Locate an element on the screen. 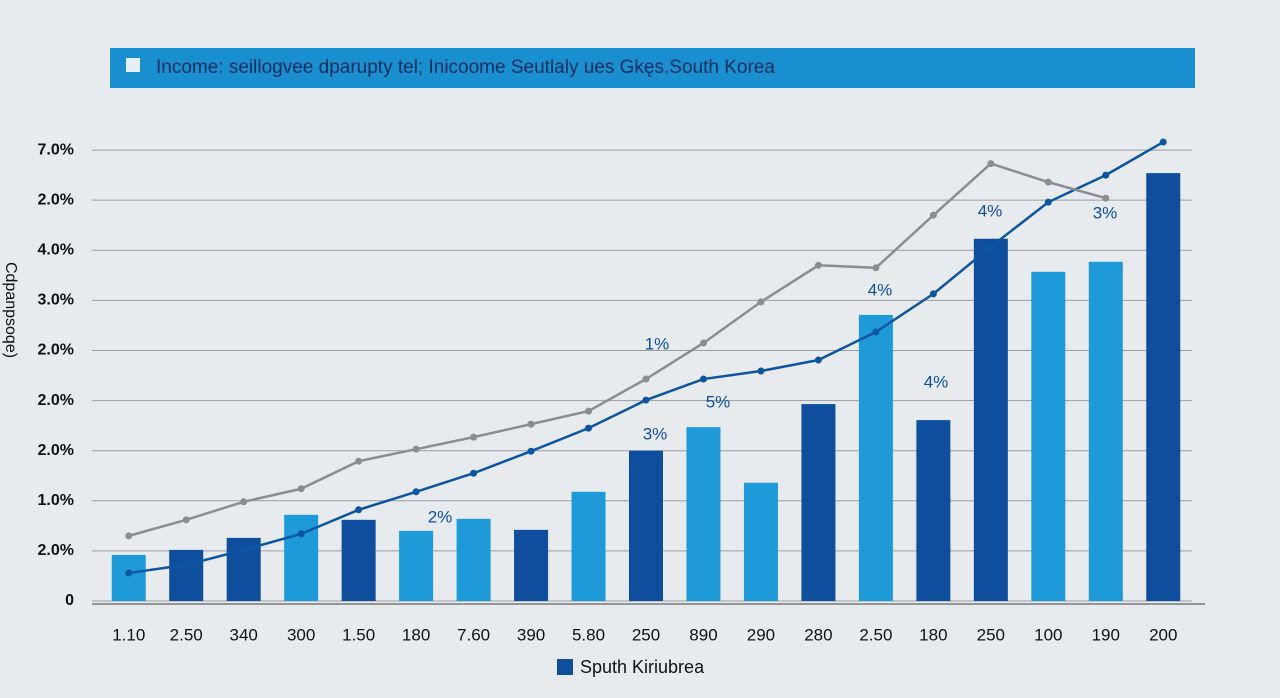 The image size is (1280, 698). y-tick-label: 1.0% is located at coordinates (56, 500).